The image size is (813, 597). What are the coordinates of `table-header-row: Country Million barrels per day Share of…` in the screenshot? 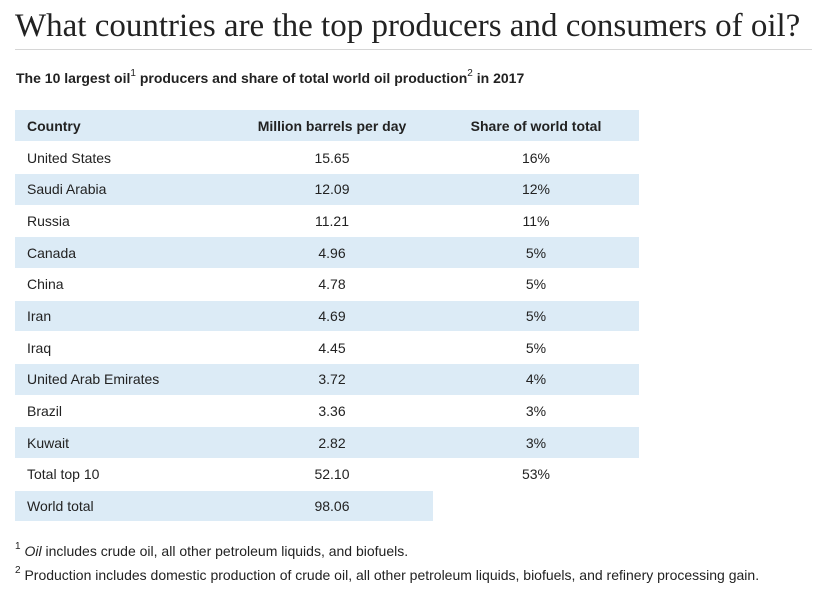 It's located at (327, 126).